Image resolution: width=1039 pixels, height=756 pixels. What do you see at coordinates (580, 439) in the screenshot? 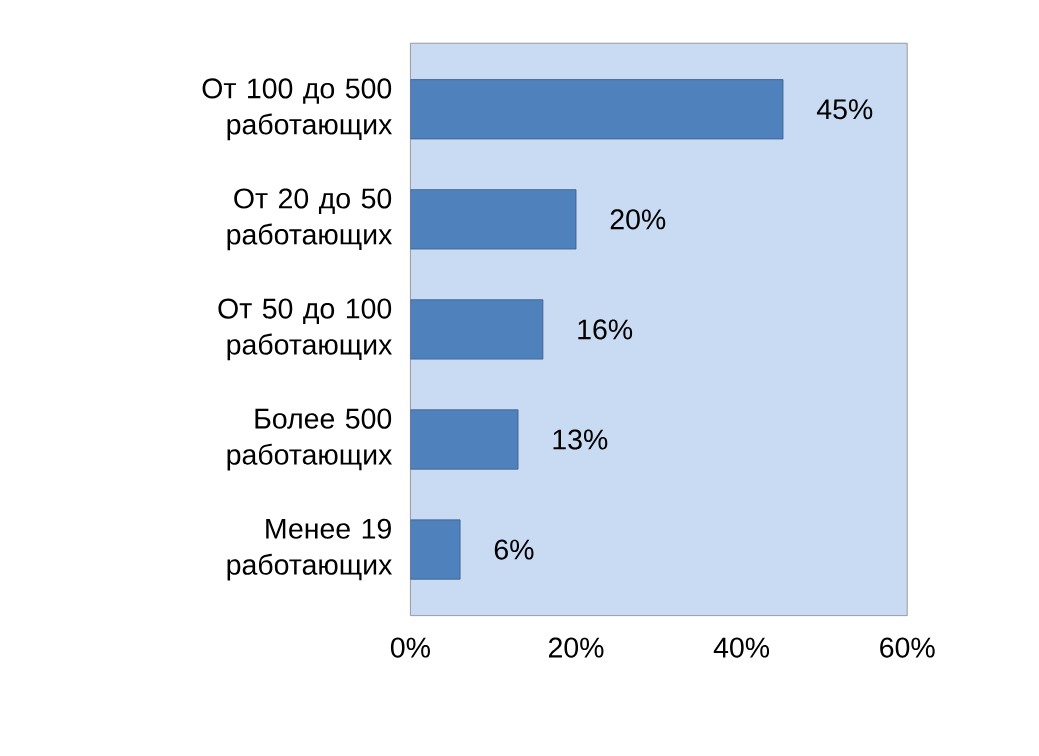
I see `data-label: 13%` at bounding box center [580, 439].